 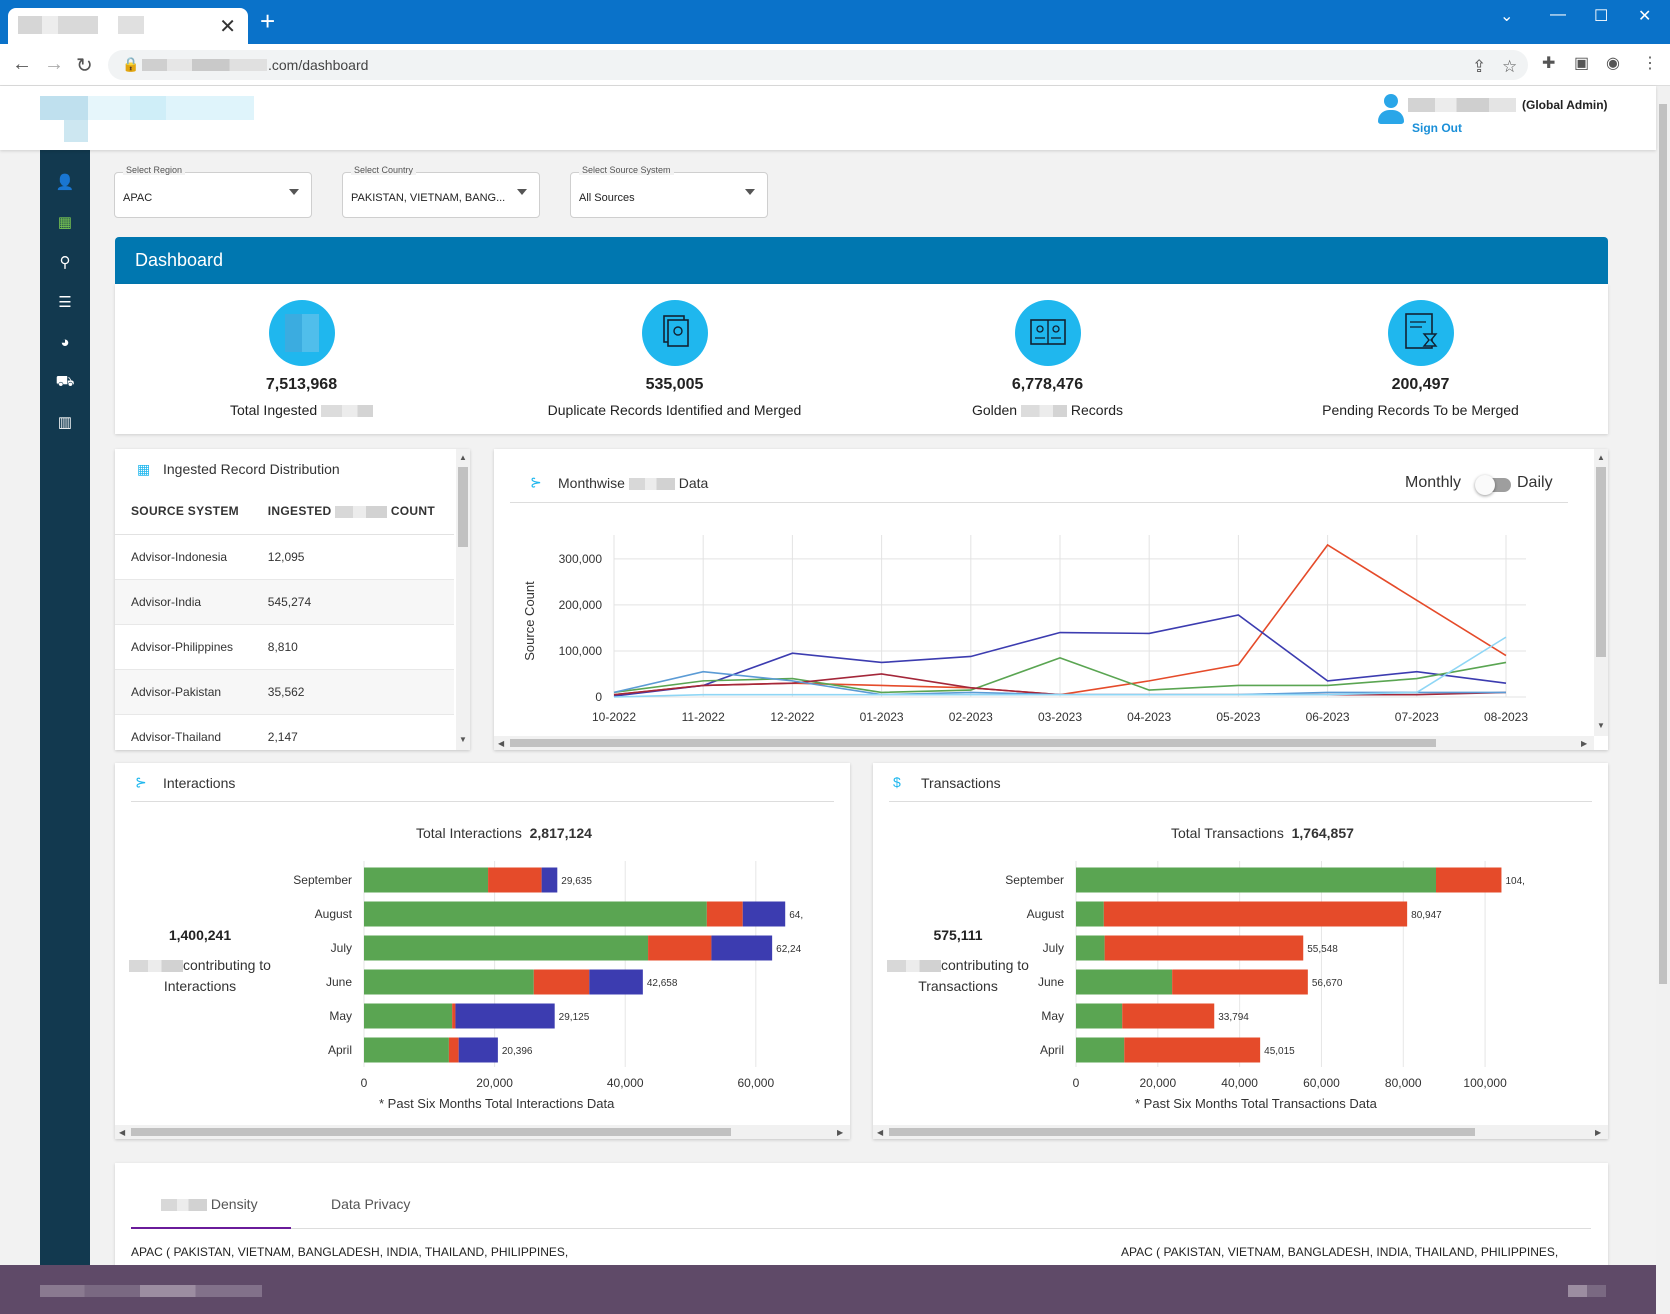 What do you see at coordinates (576, 881) in the screenshot?
I see `data-label: 29,635` at bounding box center [576, 881].